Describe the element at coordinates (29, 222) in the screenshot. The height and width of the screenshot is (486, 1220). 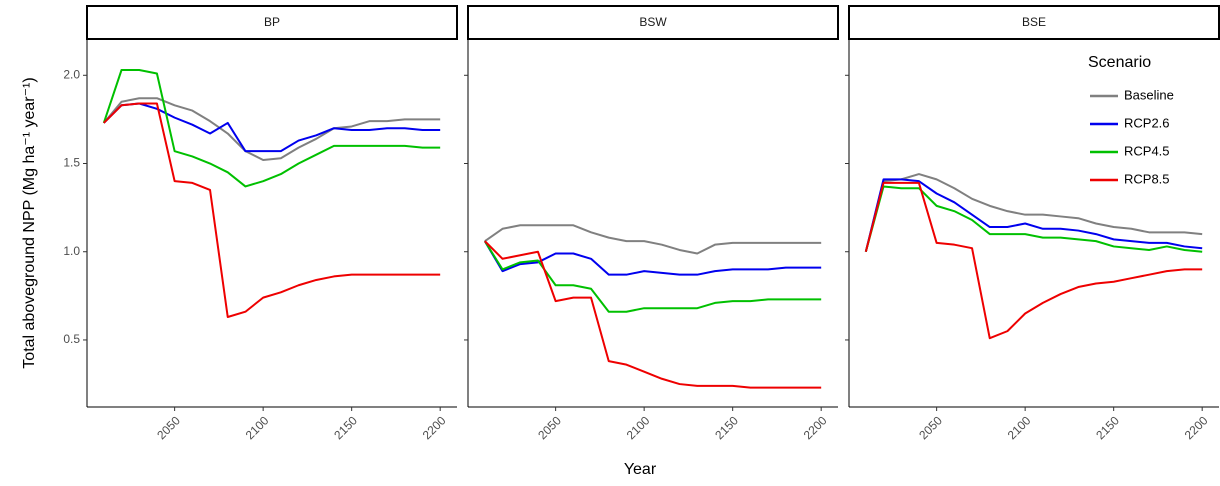
I see `y-axis-title: Total aboveground NPP (Mg ha⁻¹ year⁻¹)` at that location.